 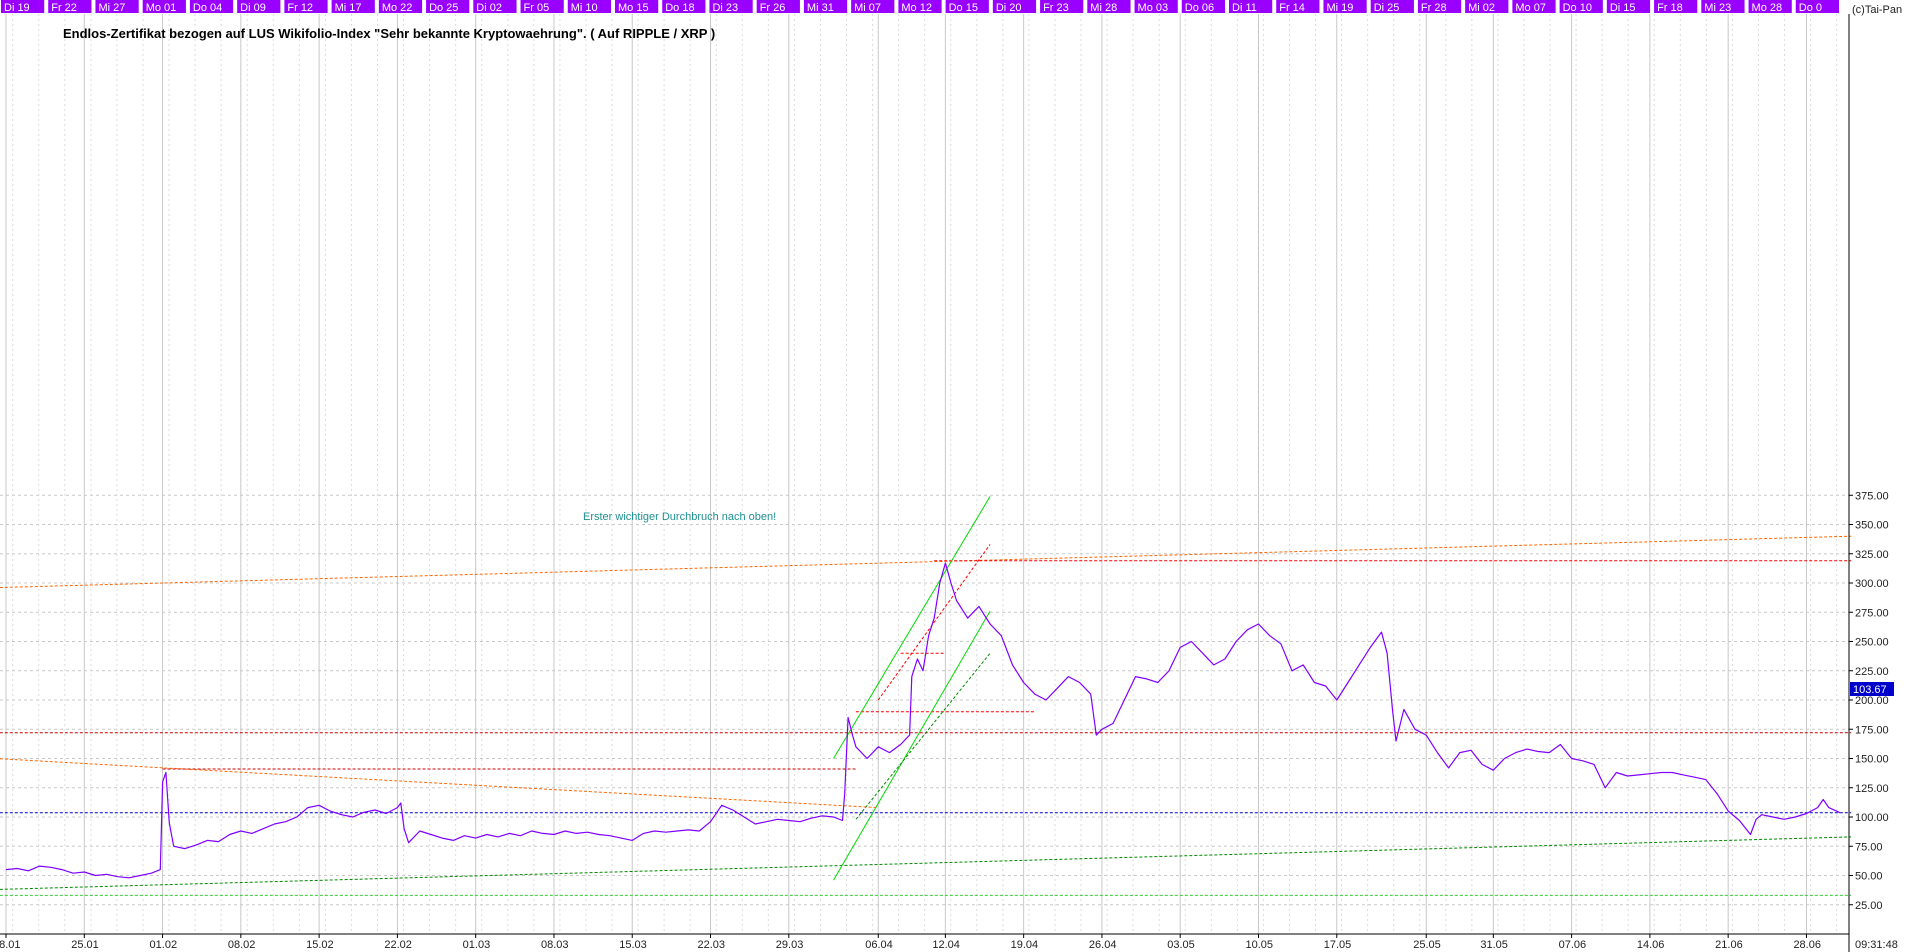 I want to click on day-label: Fr 26, so click(x=773, y=8).